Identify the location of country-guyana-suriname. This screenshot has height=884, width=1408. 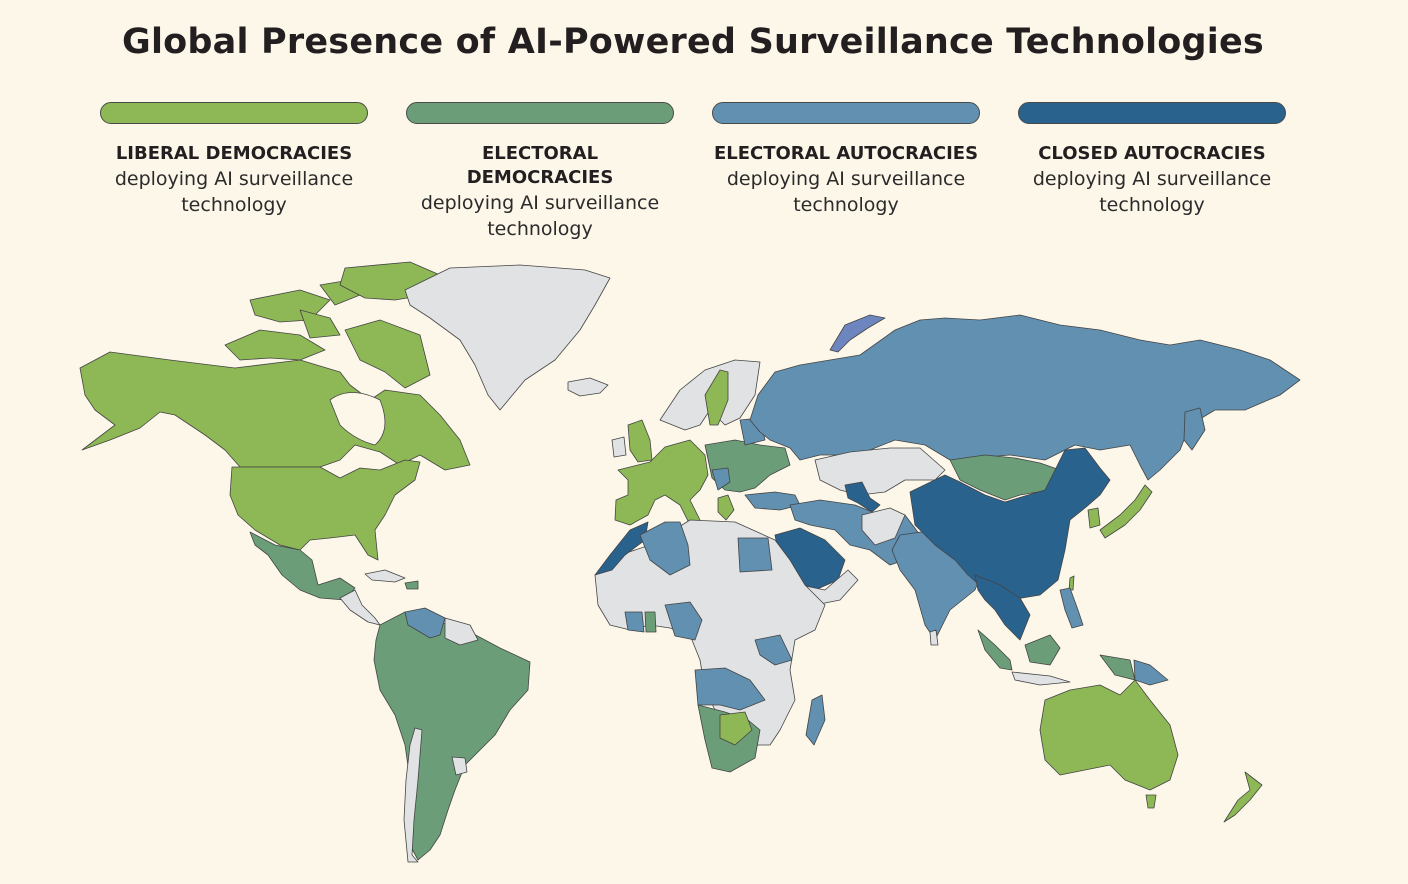
(461, 631).